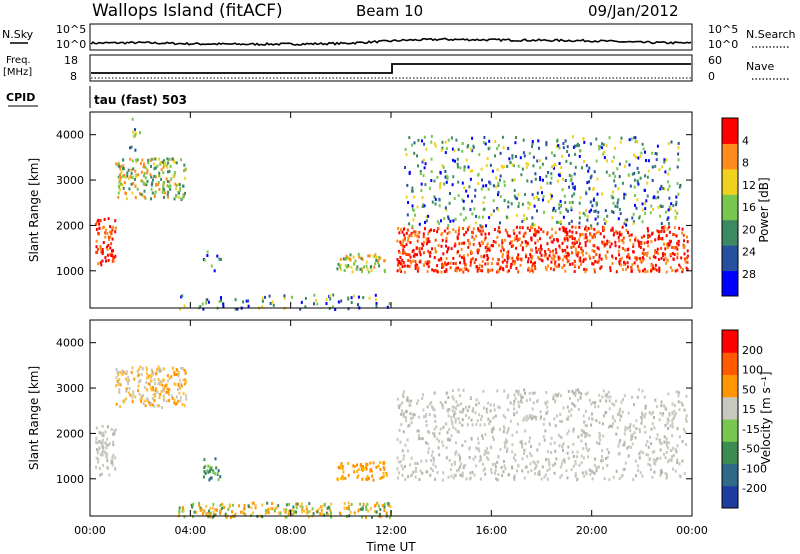 The width and height of the screenshot is (800, 554). What do you see at coordinates (752, 370) in the screenshot?
I see `colorbar-tick-label: 100` at bounding box center [752, 370].